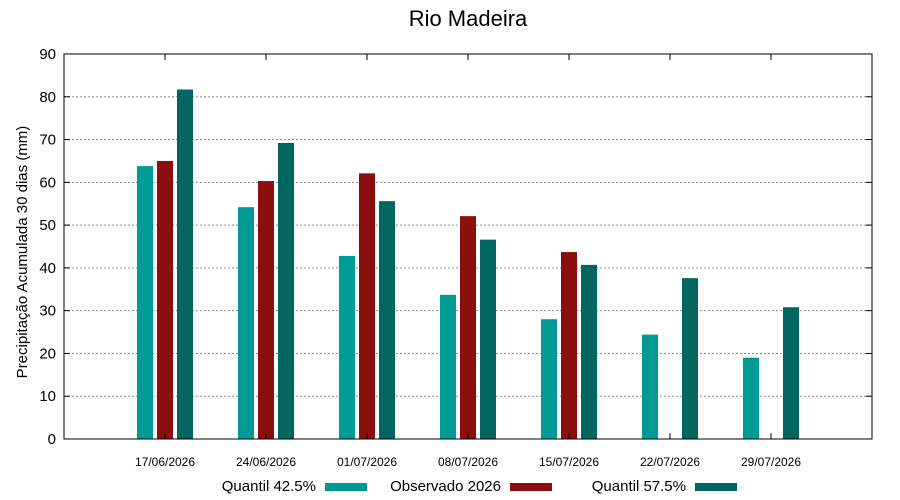  I want to click on y-tick-label: 90, so click(47, 54).